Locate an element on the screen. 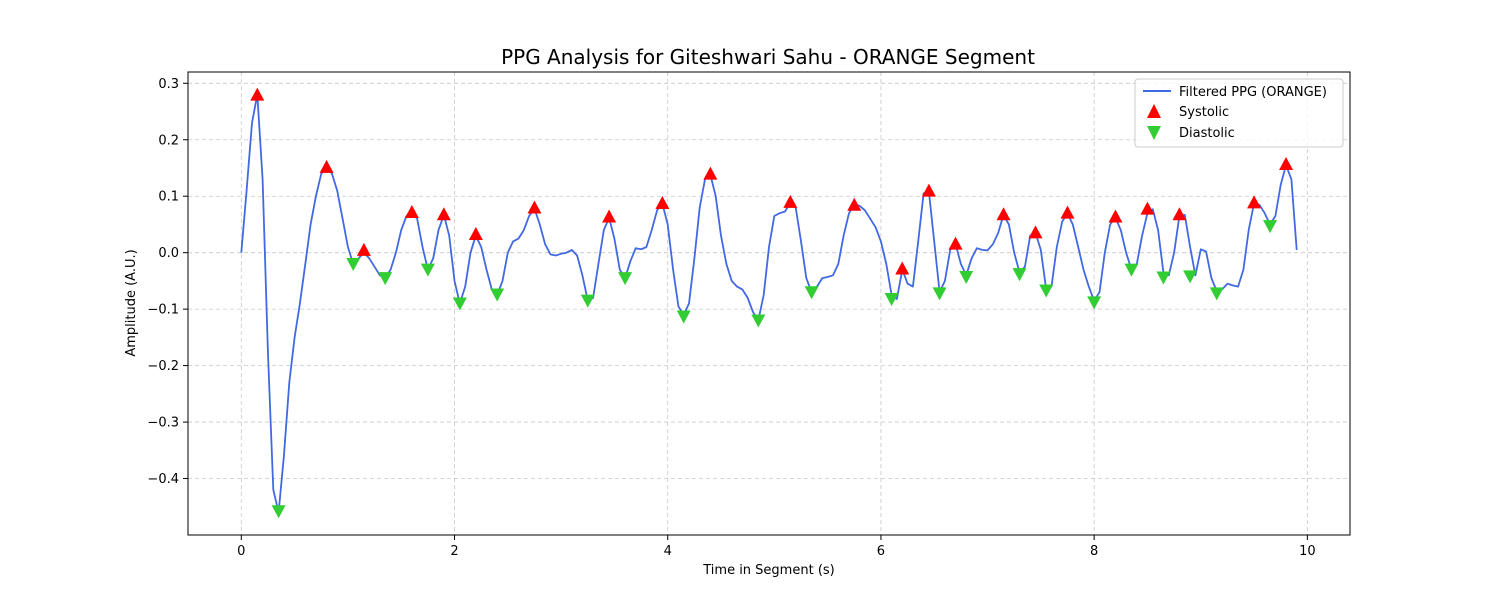 The image size is (1500, 600). x-tick-label: 2 is located at coordinates (454, 551).